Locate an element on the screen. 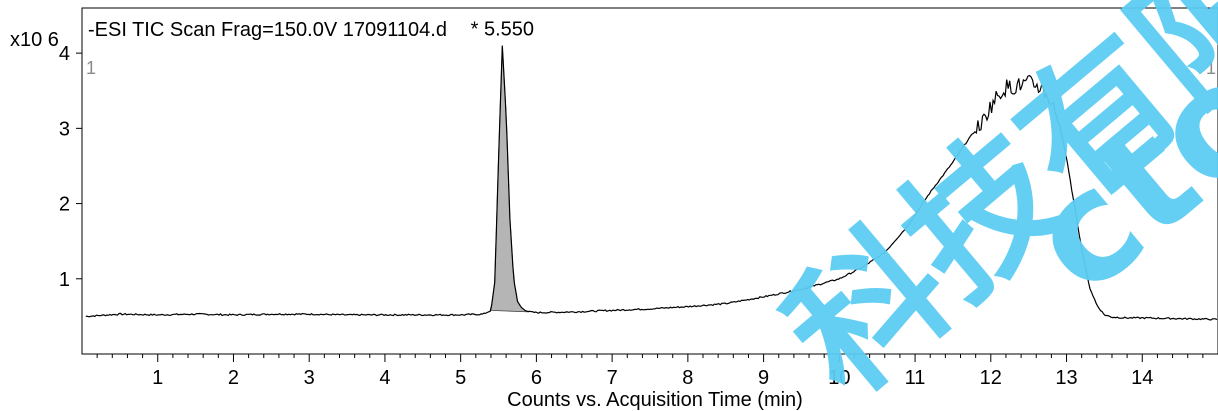  x-tick-label: 12 is located at coordinates (991, 378).